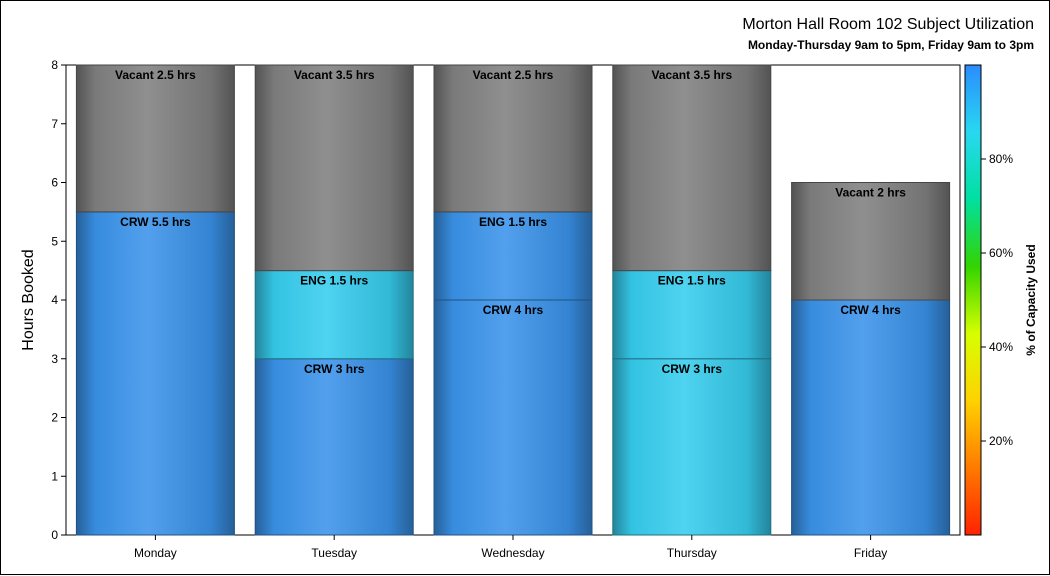 This screenshot has height=576, width=1050. What do you see at coordinates (1001, 347) in the screenshot?
I see `colorbar-tick-label: 40%` at bounding box center [1001, 347].